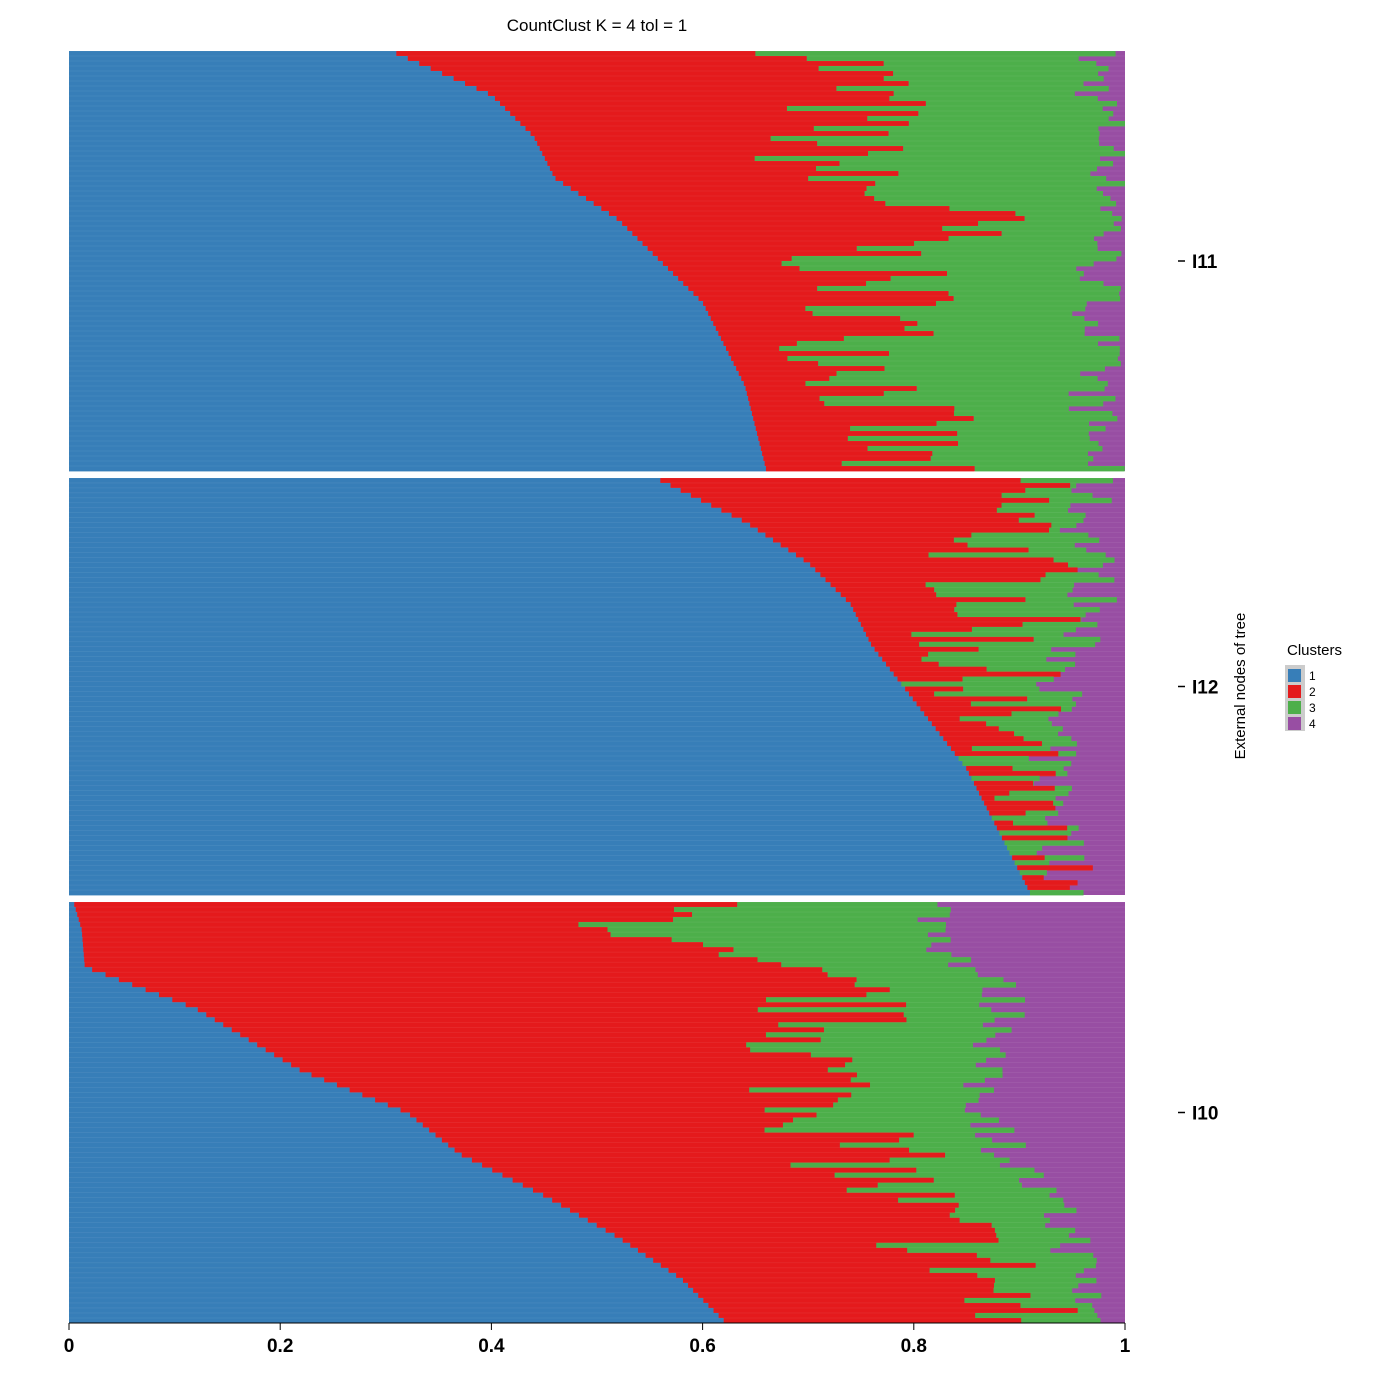  Describe the element at coordinates (1125, 1346) in the screenshot. I see `x-tick-label: 1` at that location.